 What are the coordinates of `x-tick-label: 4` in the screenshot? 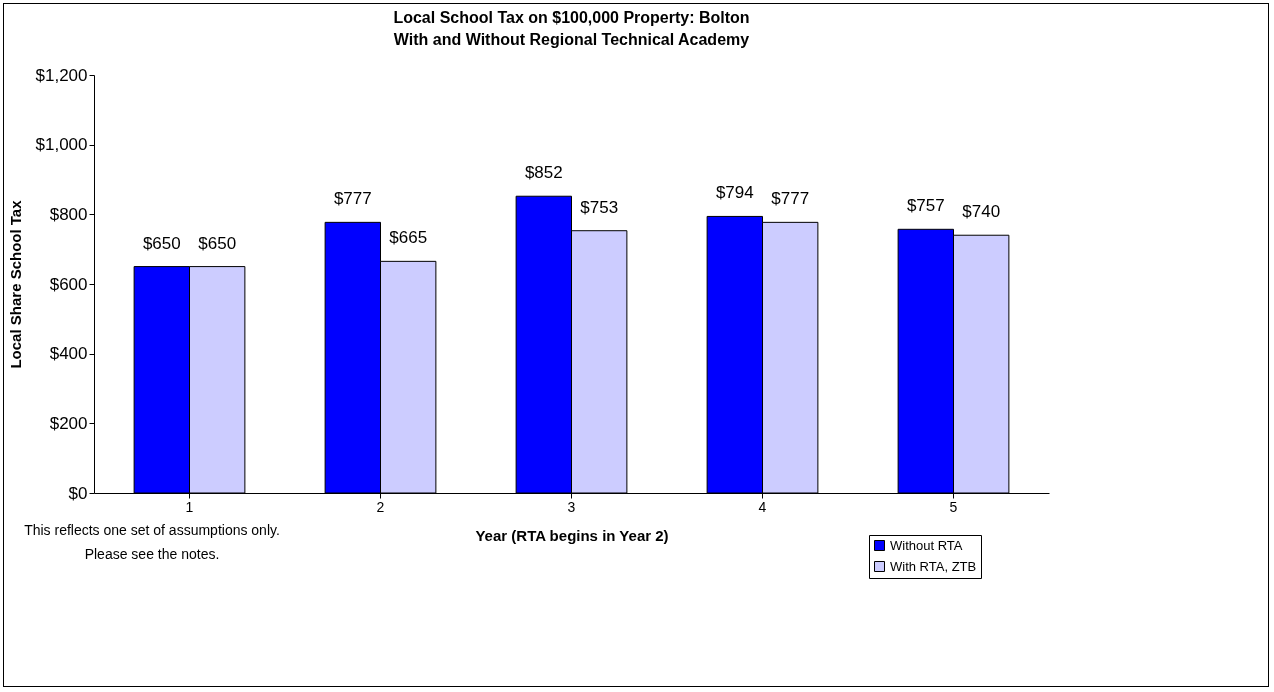 It's located at (762, 506).